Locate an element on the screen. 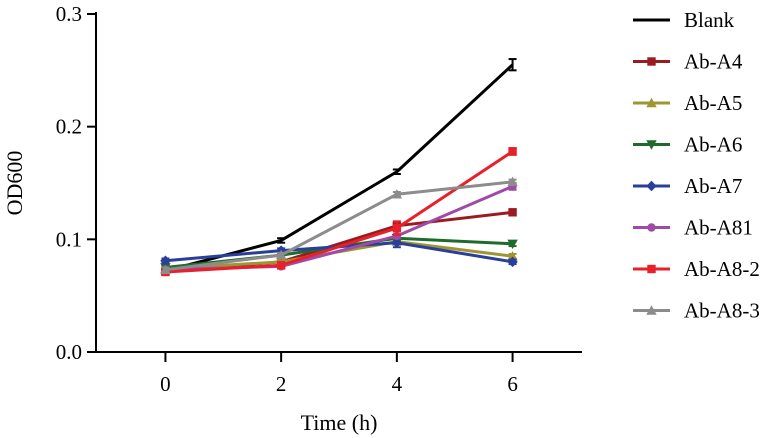  legend-item: Ab-A8-2 is located at coordinates (696, 269).